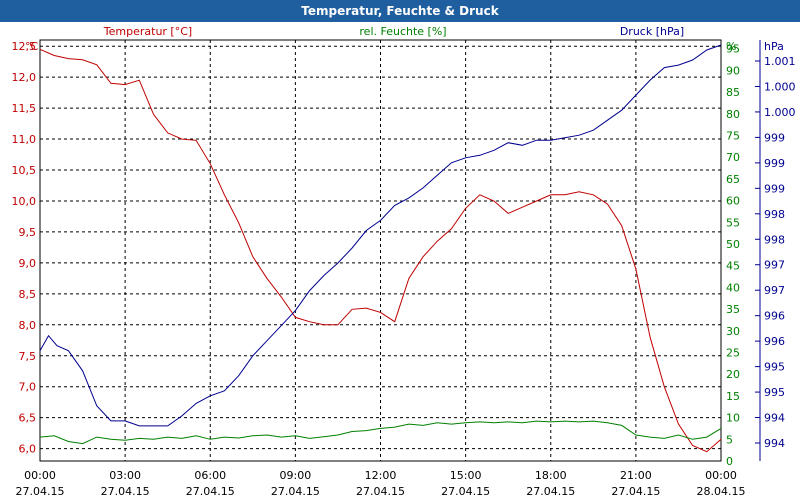 This screenshot has height=500, width=800. What do you see at coordinates (466, 475) in the screenshot?
I see `x-tick-time: 15:00` at bounding box center [466, 475].